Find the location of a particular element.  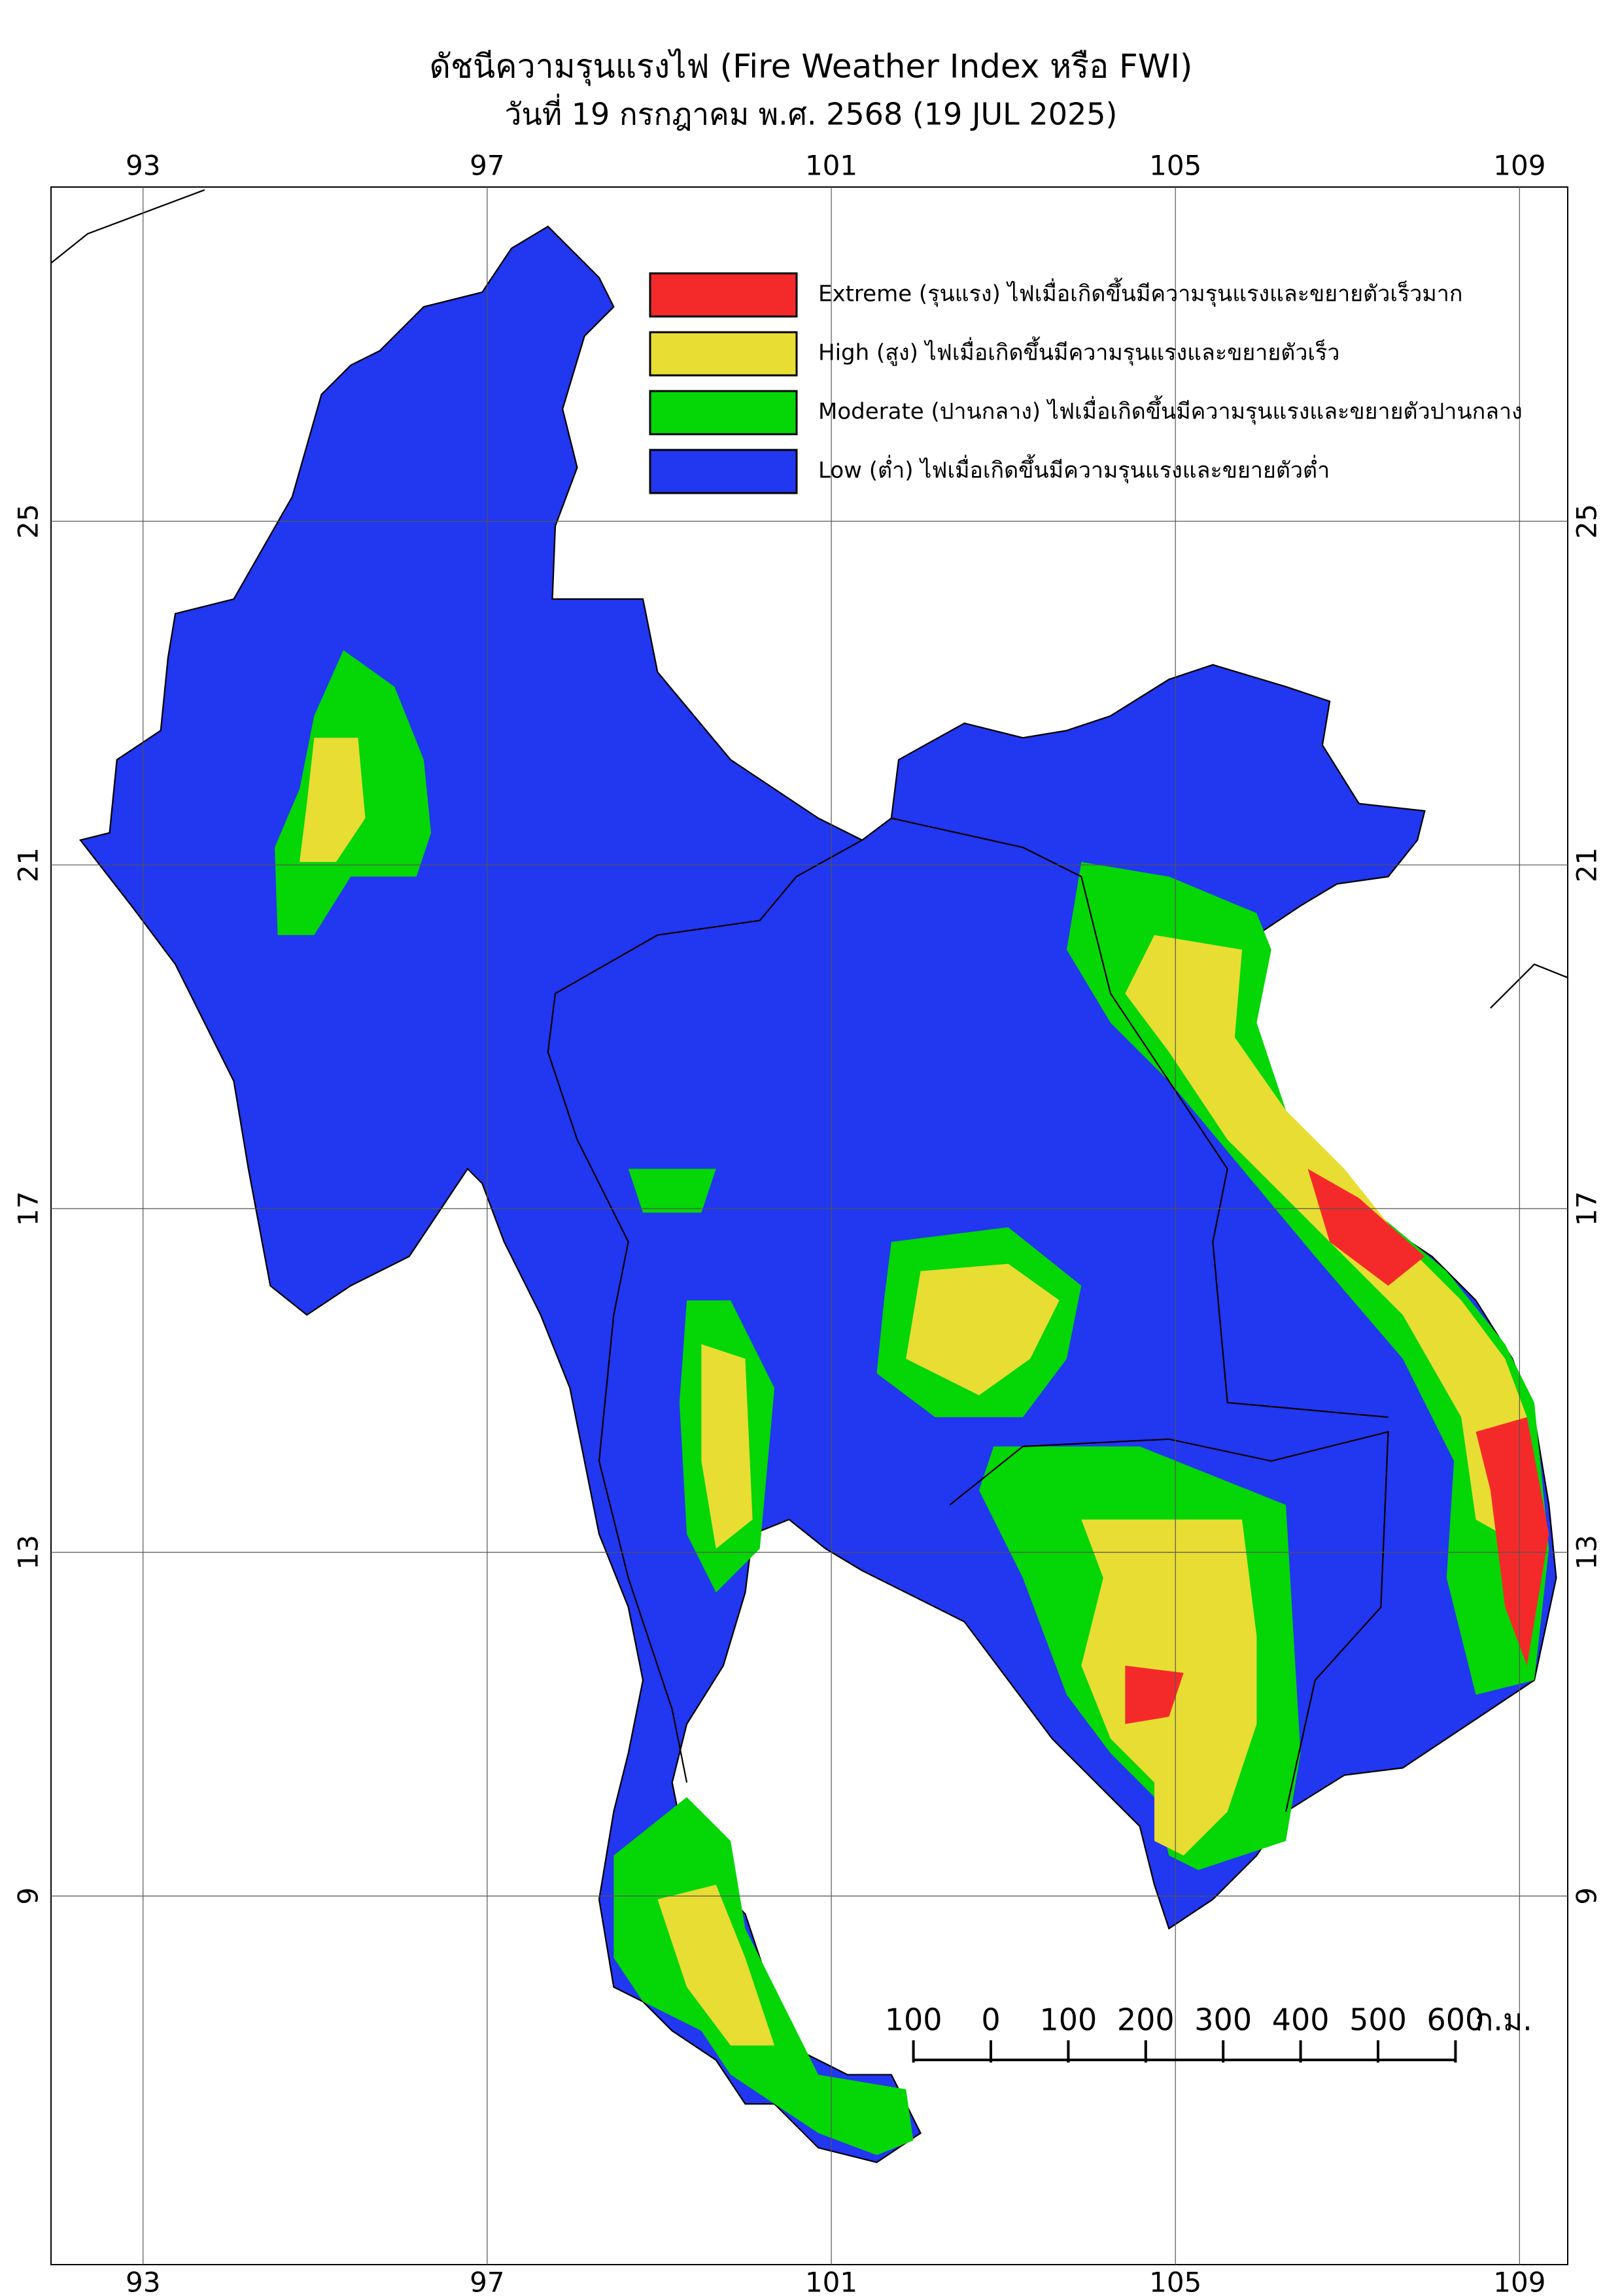

scale-label: 400 is located at coordinates (1301, 2020).